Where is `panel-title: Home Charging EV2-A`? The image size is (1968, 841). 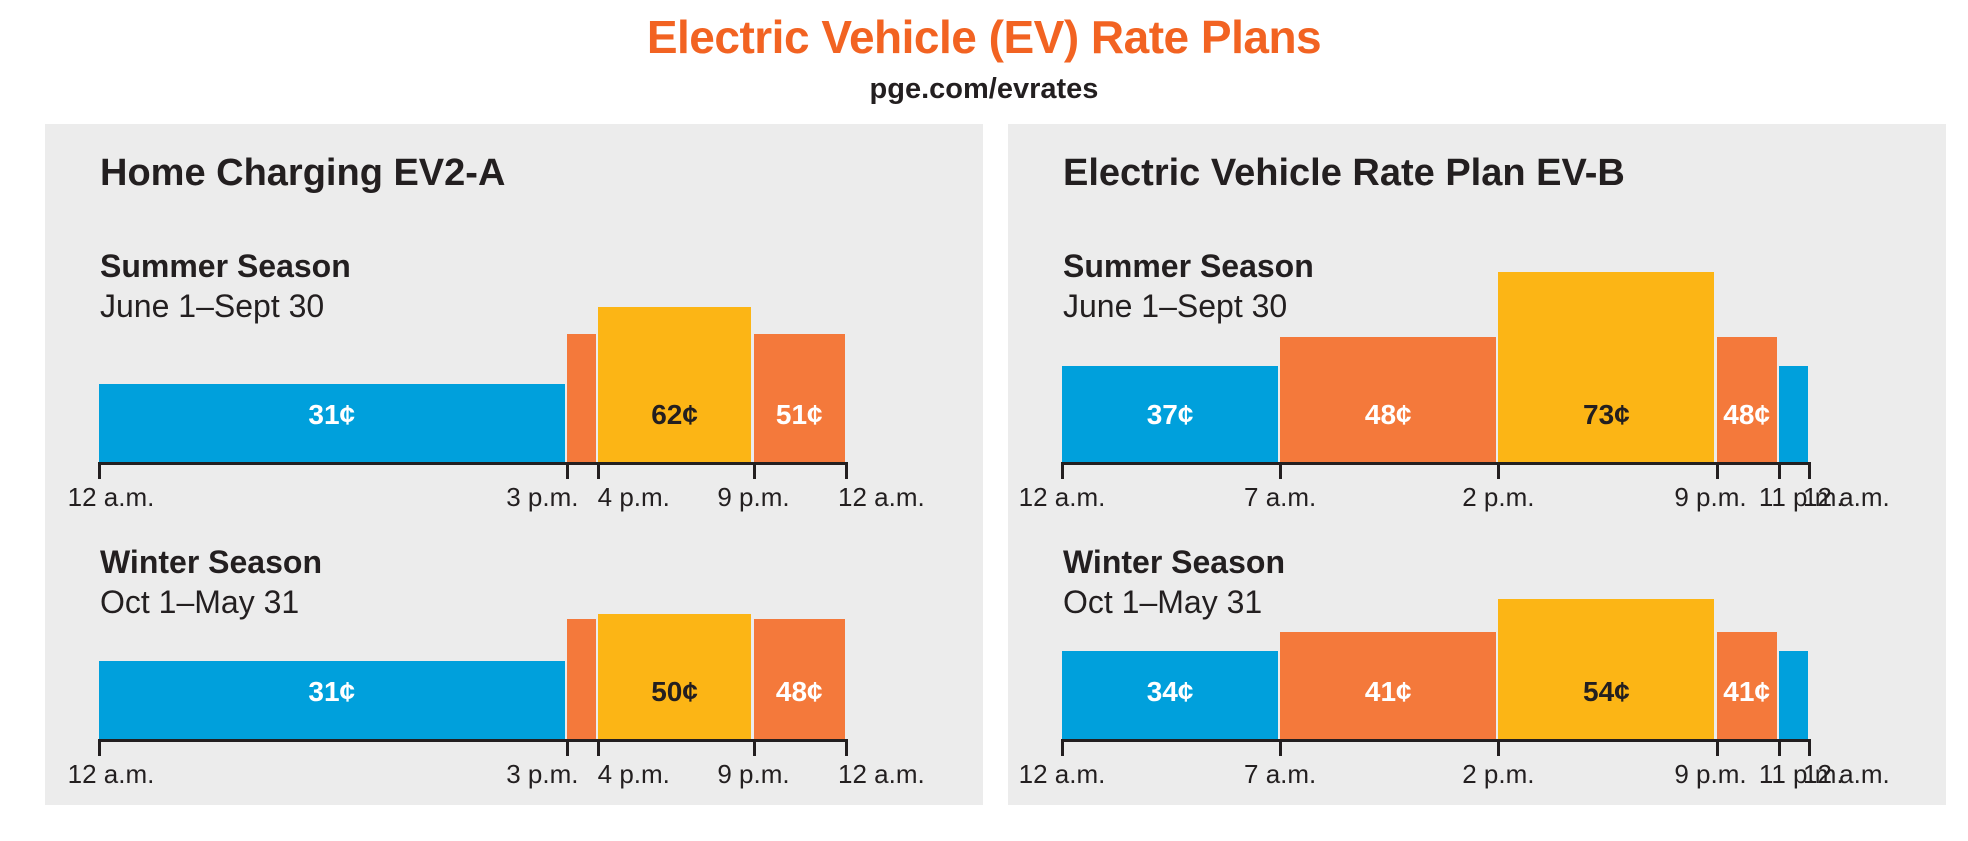 panel-title: Home Charging EV2-A is located at coordinates (303, 173).